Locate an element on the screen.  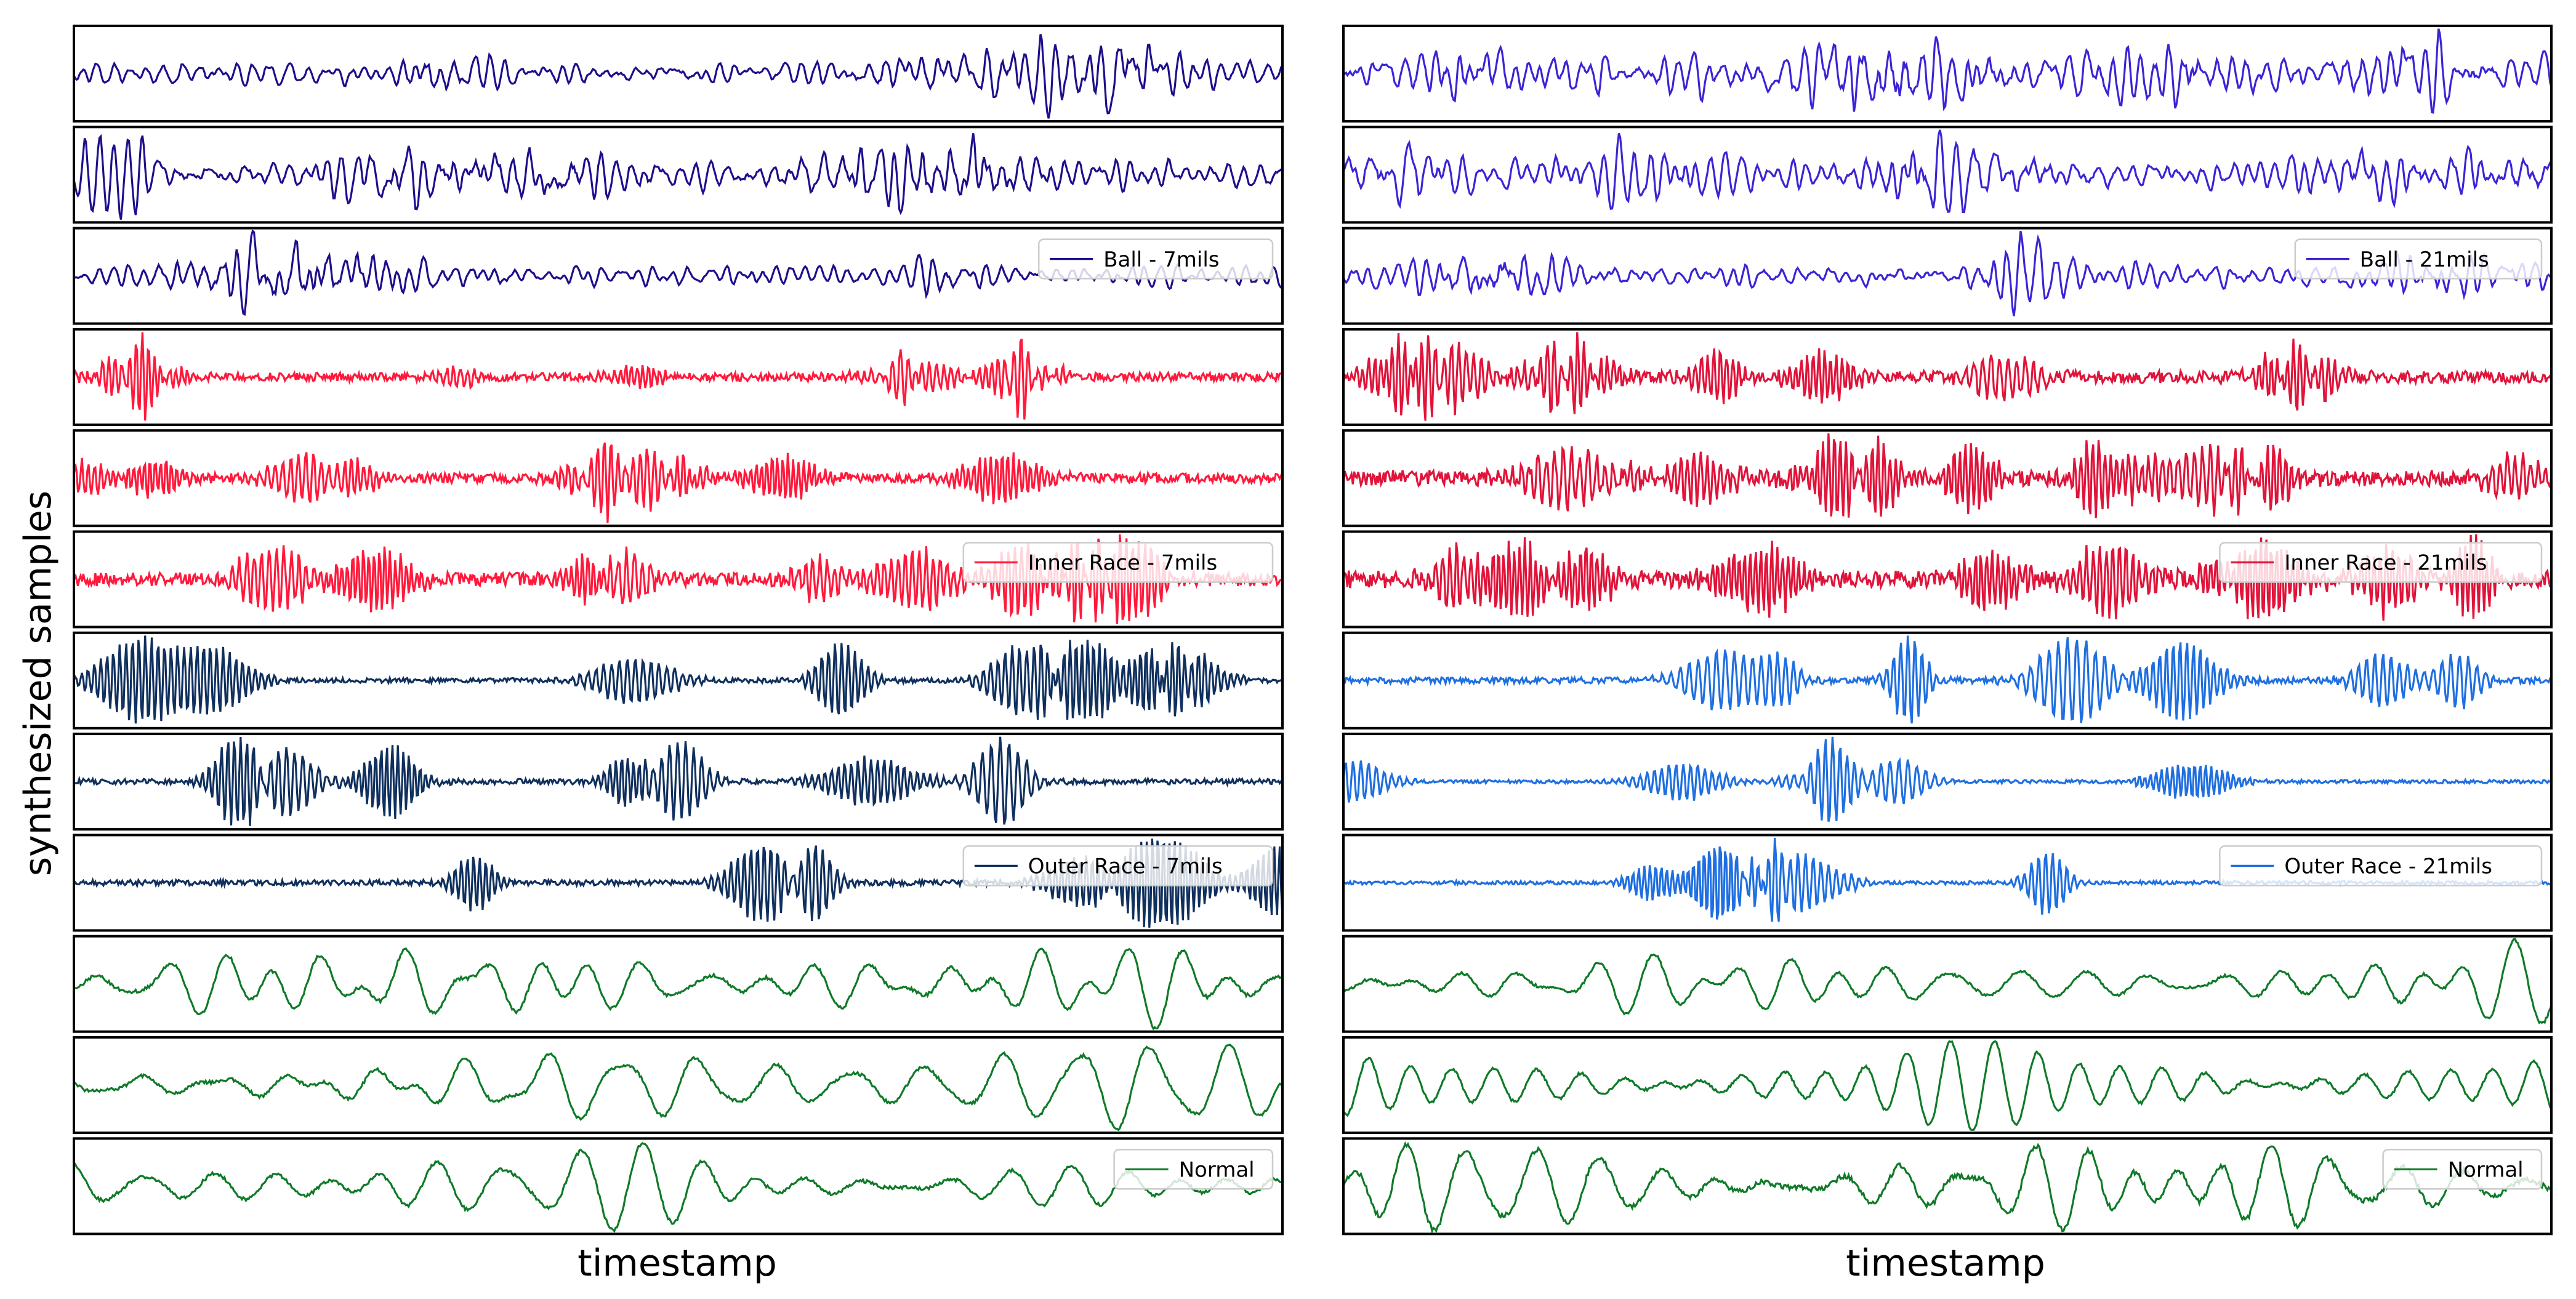
legend: Inner Race - 7mils is located at coordinates (1118, 562).